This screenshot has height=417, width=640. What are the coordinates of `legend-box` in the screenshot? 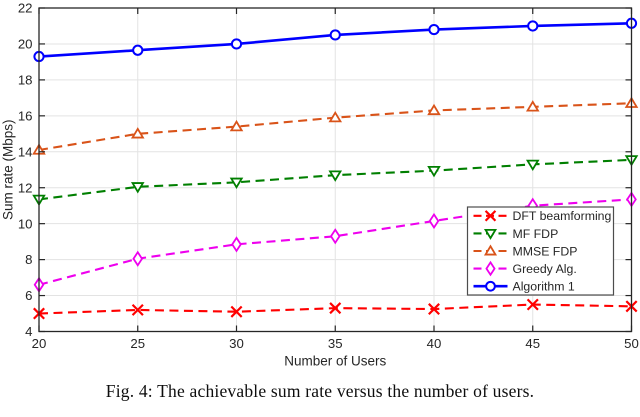 It's located at (540, 251).